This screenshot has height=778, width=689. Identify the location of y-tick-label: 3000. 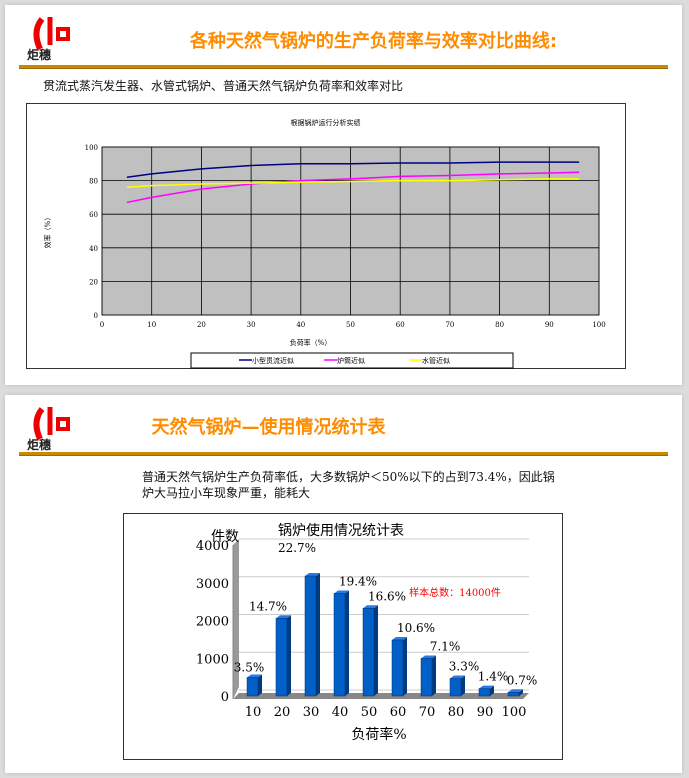
(212, 584).